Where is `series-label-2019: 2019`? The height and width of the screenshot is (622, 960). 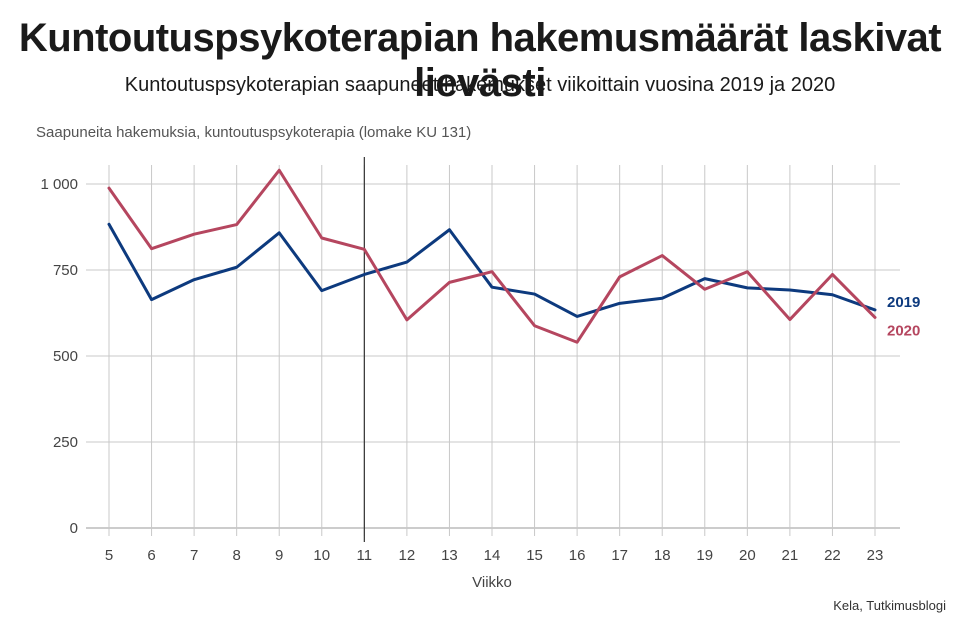
series-label-2019: 2019 is located at coordinates (903, 302).